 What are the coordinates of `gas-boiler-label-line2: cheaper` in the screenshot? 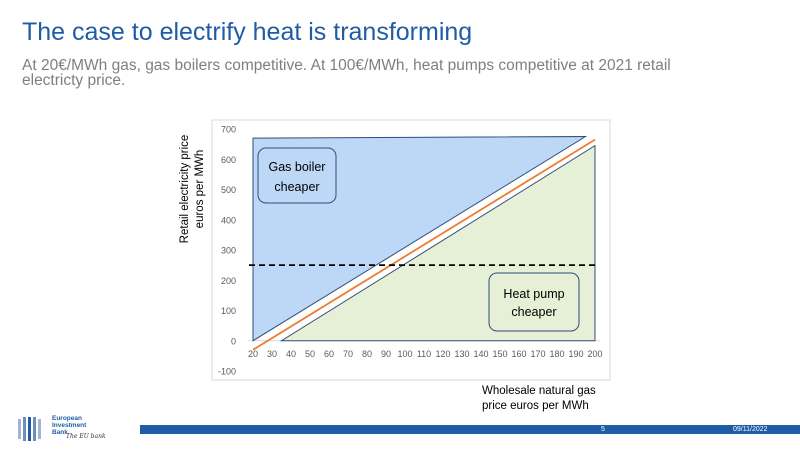 It's located at (296, 187).